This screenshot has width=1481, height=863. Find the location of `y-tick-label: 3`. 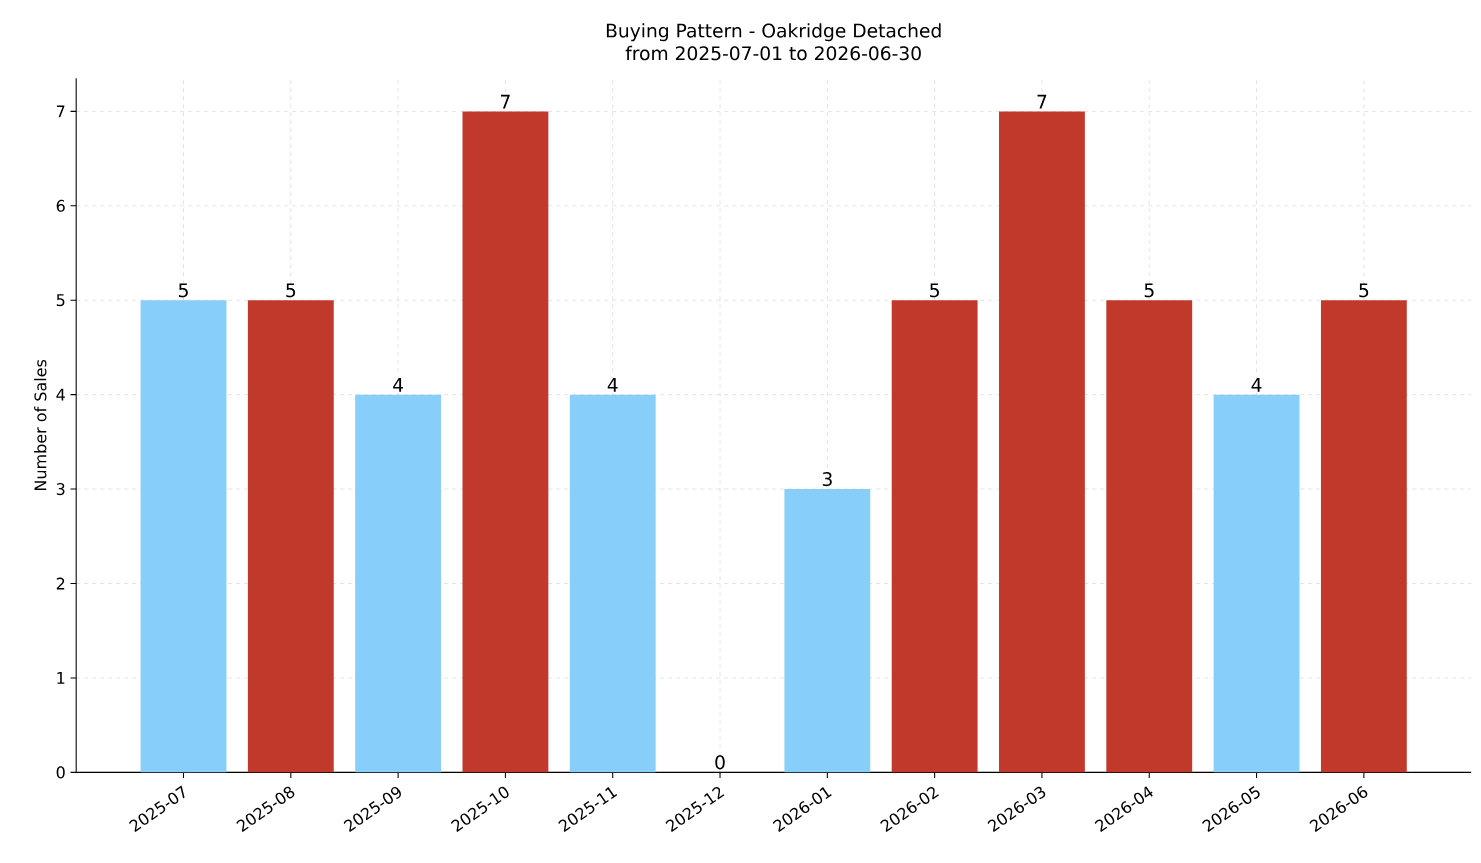

y-tick-label: 3 is located at coordinates (60, 489).